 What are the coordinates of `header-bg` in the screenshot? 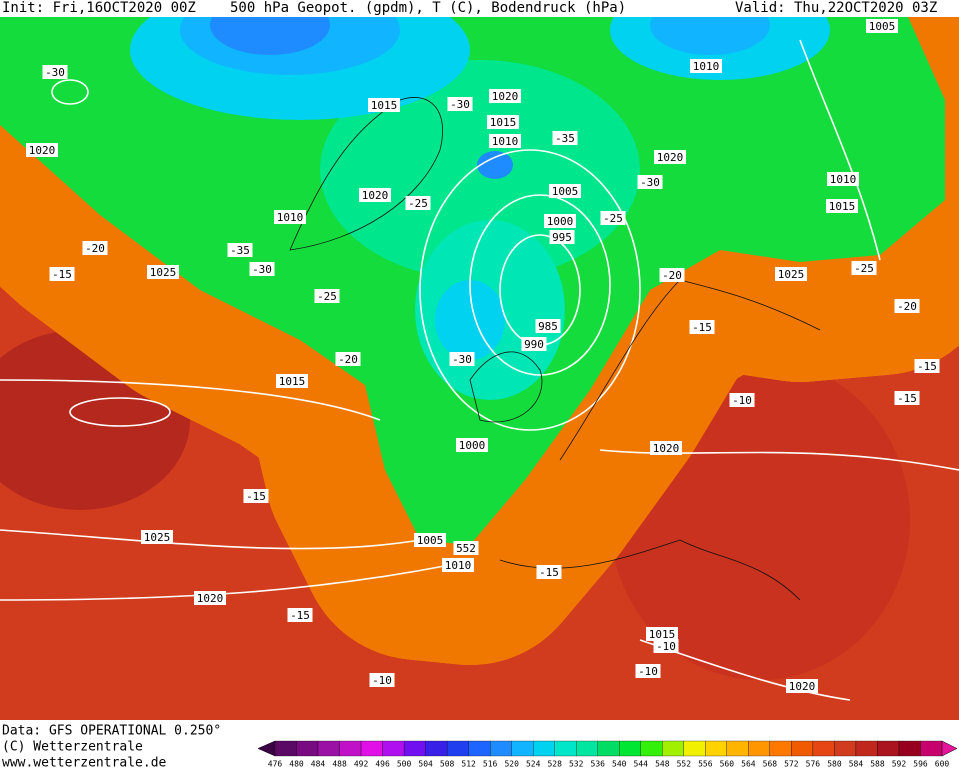 It's located at (370, 8).